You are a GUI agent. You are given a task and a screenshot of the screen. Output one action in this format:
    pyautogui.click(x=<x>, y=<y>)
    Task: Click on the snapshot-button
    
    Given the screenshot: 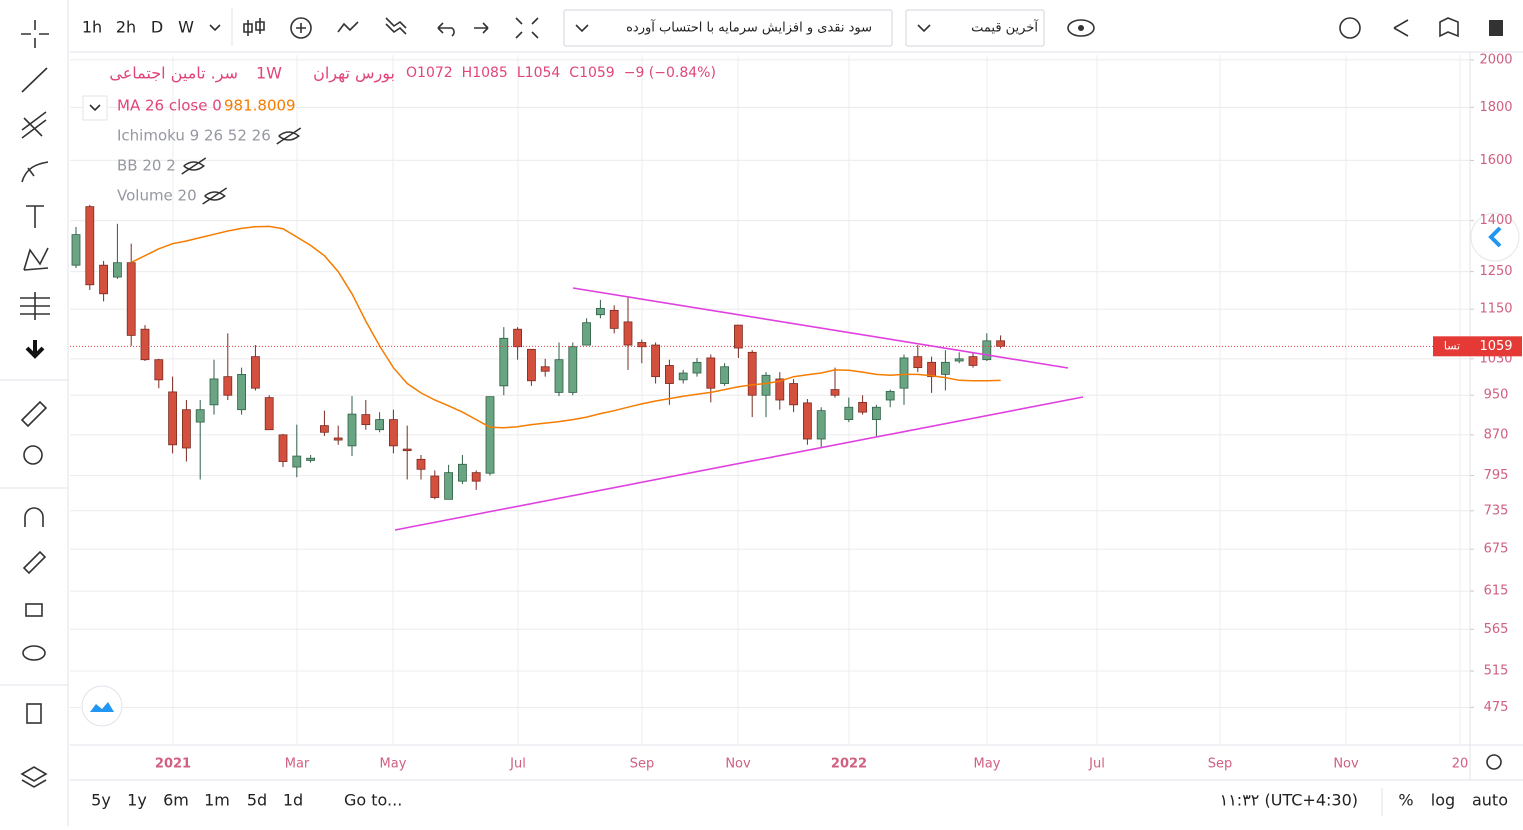 What is the action you would take?
    pyautogui.click(x=1449, y=27)
    